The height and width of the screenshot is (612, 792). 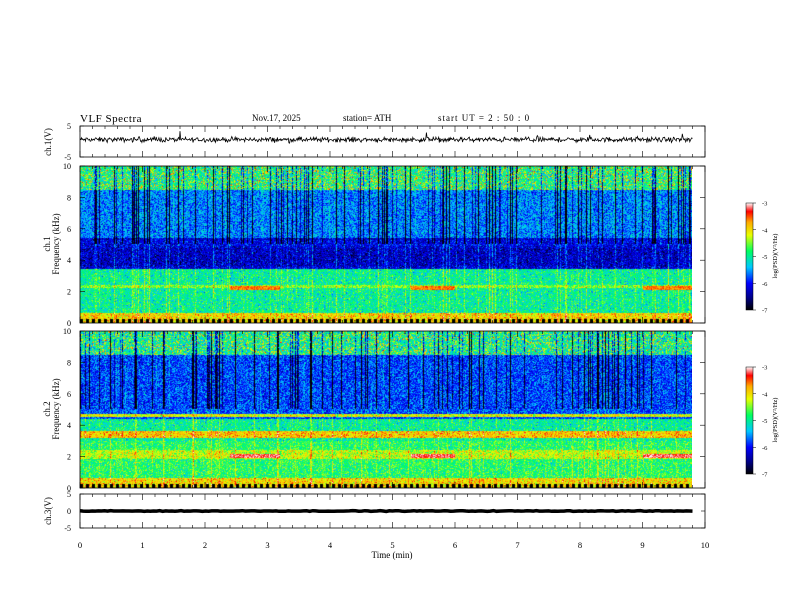 I want to click on ch1-y-ticks: 5 -5, so click(x=384, y=142).